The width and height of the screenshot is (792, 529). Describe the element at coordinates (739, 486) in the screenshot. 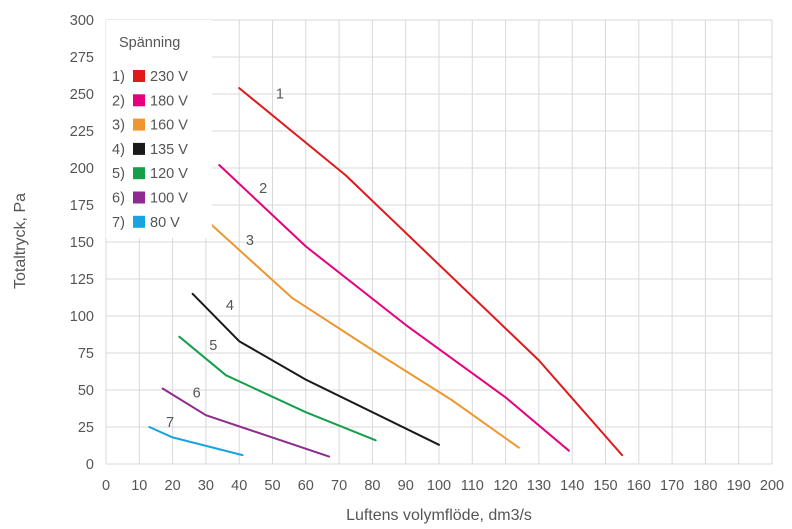

I see `x-tick-label: 190` at that location.